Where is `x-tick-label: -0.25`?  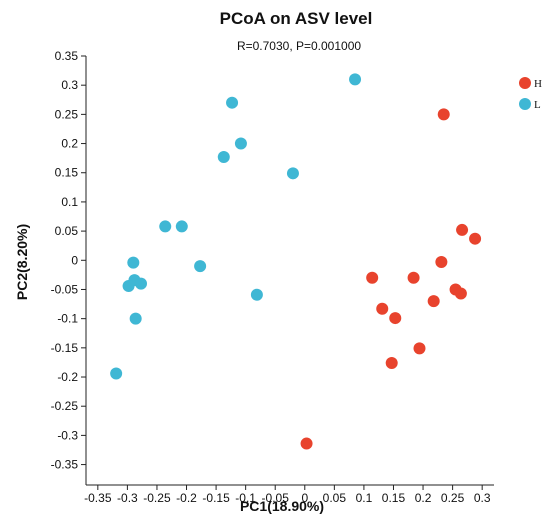
x-tick-label: -0.25 is located at coordinates (157, 498).